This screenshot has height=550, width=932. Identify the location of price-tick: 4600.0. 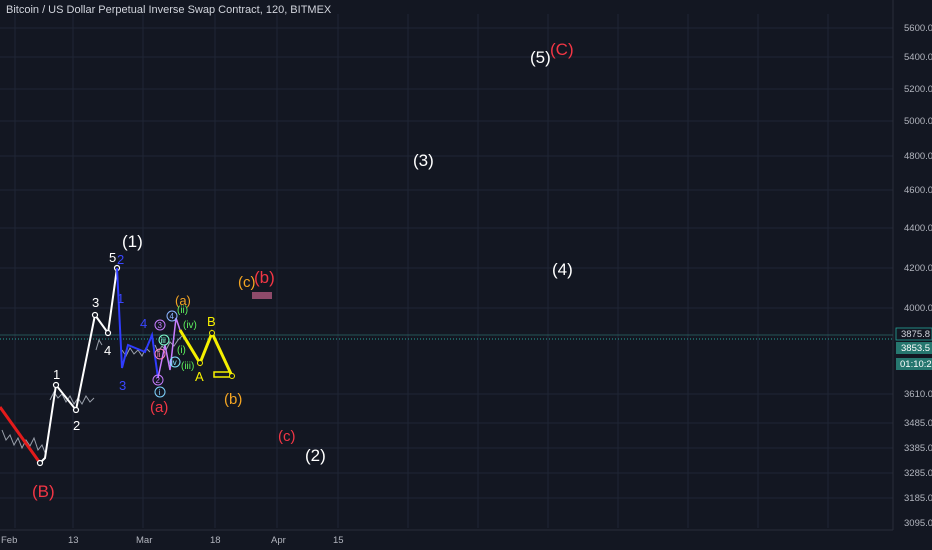
(918, 190).